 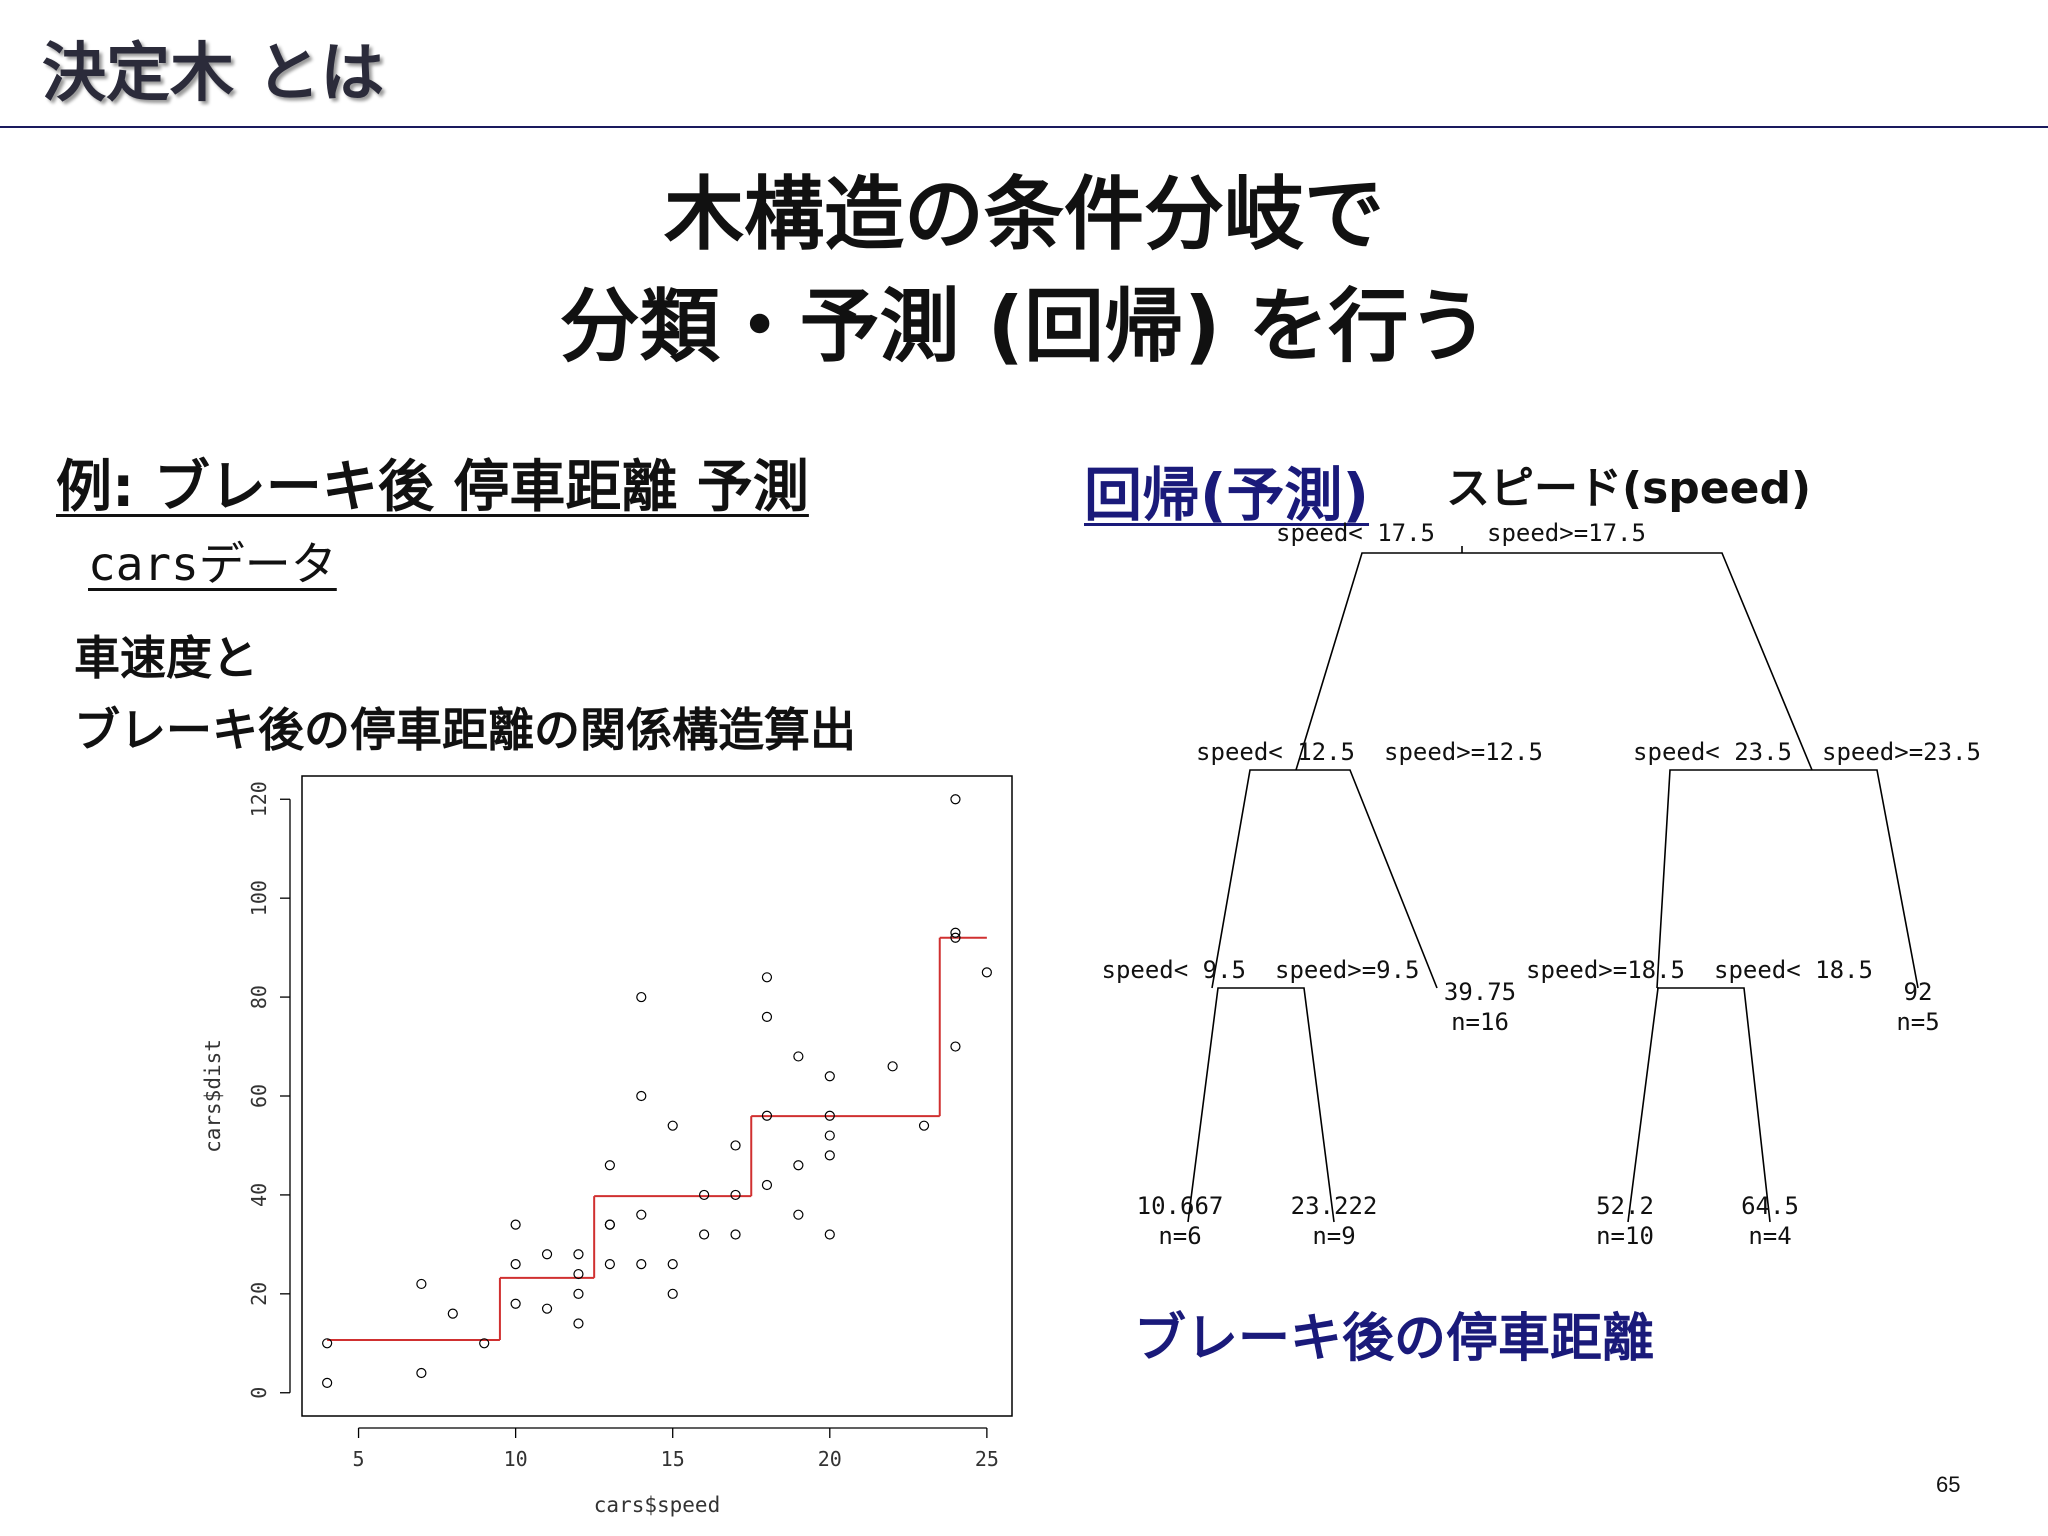 What do you see at coordinates (1917, 1022) in the screenshot?
I see `leaf-6-count: n=5` at bounding box center [1917, 1022].